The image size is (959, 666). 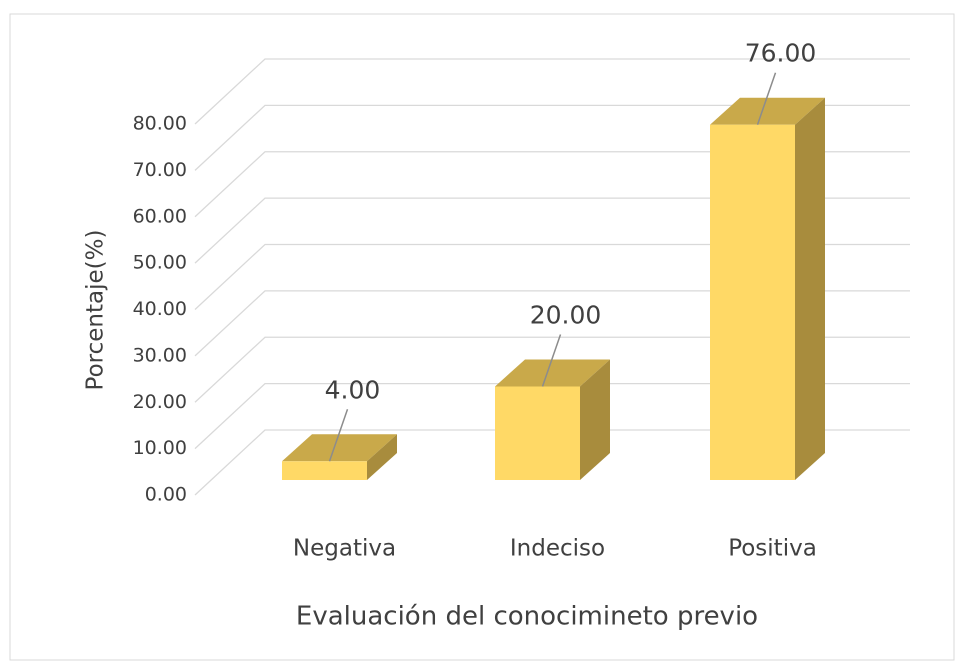 What do you see at coordinates (566, 315) in the screenshot?
I see `value-label: 20.00` at bounding box center [566, 315].